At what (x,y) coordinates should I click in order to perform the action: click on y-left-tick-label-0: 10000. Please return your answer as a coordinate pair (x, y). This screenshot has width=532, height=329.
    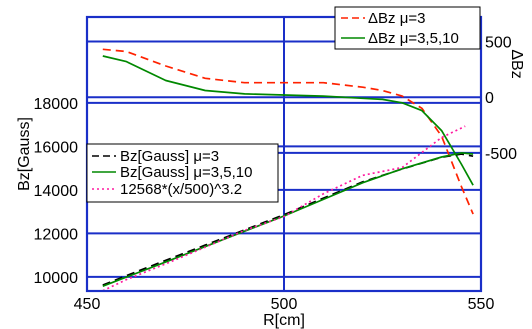
    Looking at the image, I should click on (56, 278).